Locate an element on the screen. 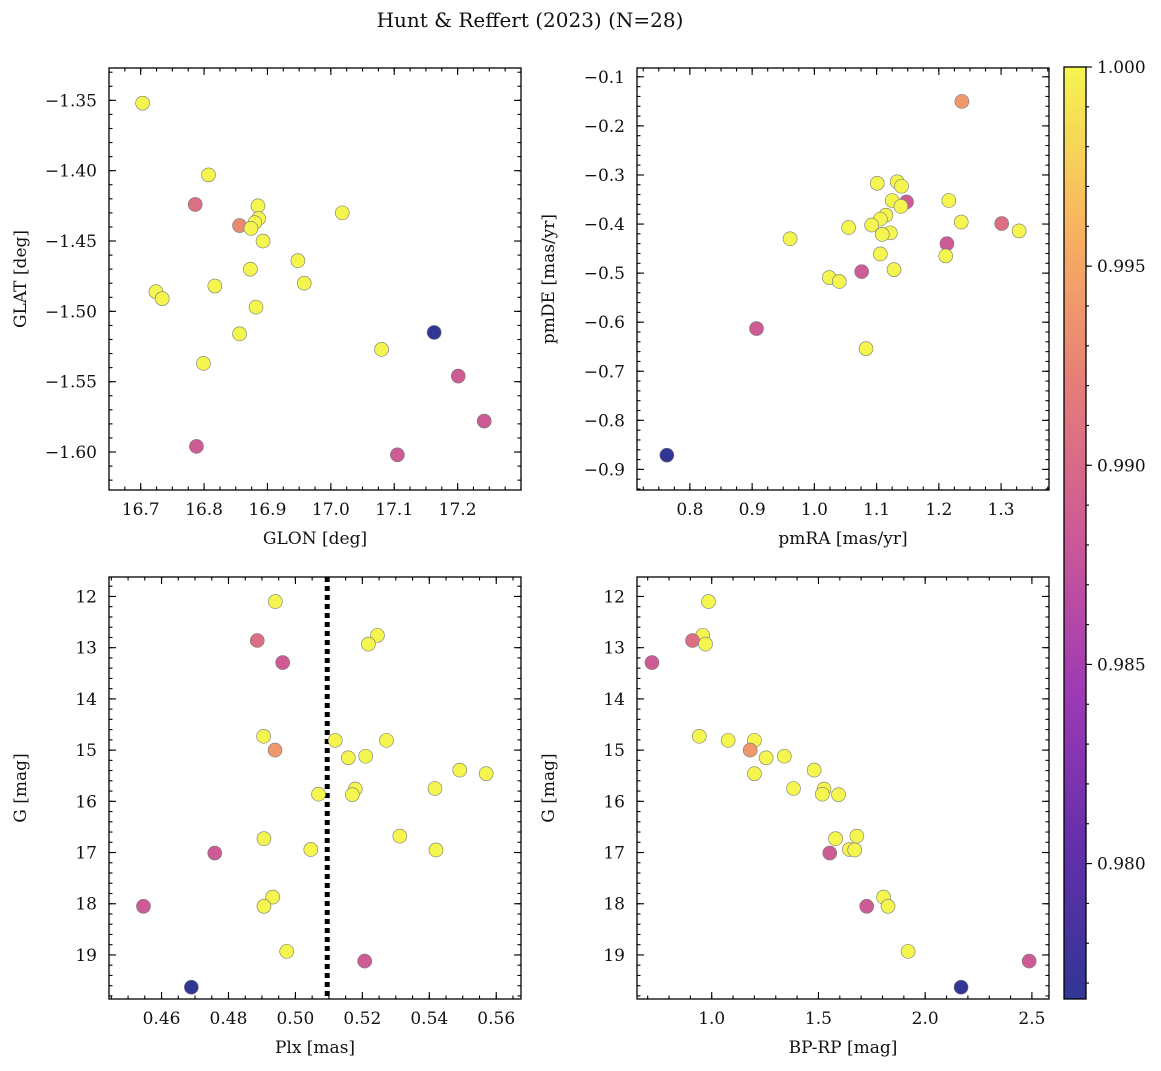  x-tick-label: 1.1 is located at coordinates (876, 510).